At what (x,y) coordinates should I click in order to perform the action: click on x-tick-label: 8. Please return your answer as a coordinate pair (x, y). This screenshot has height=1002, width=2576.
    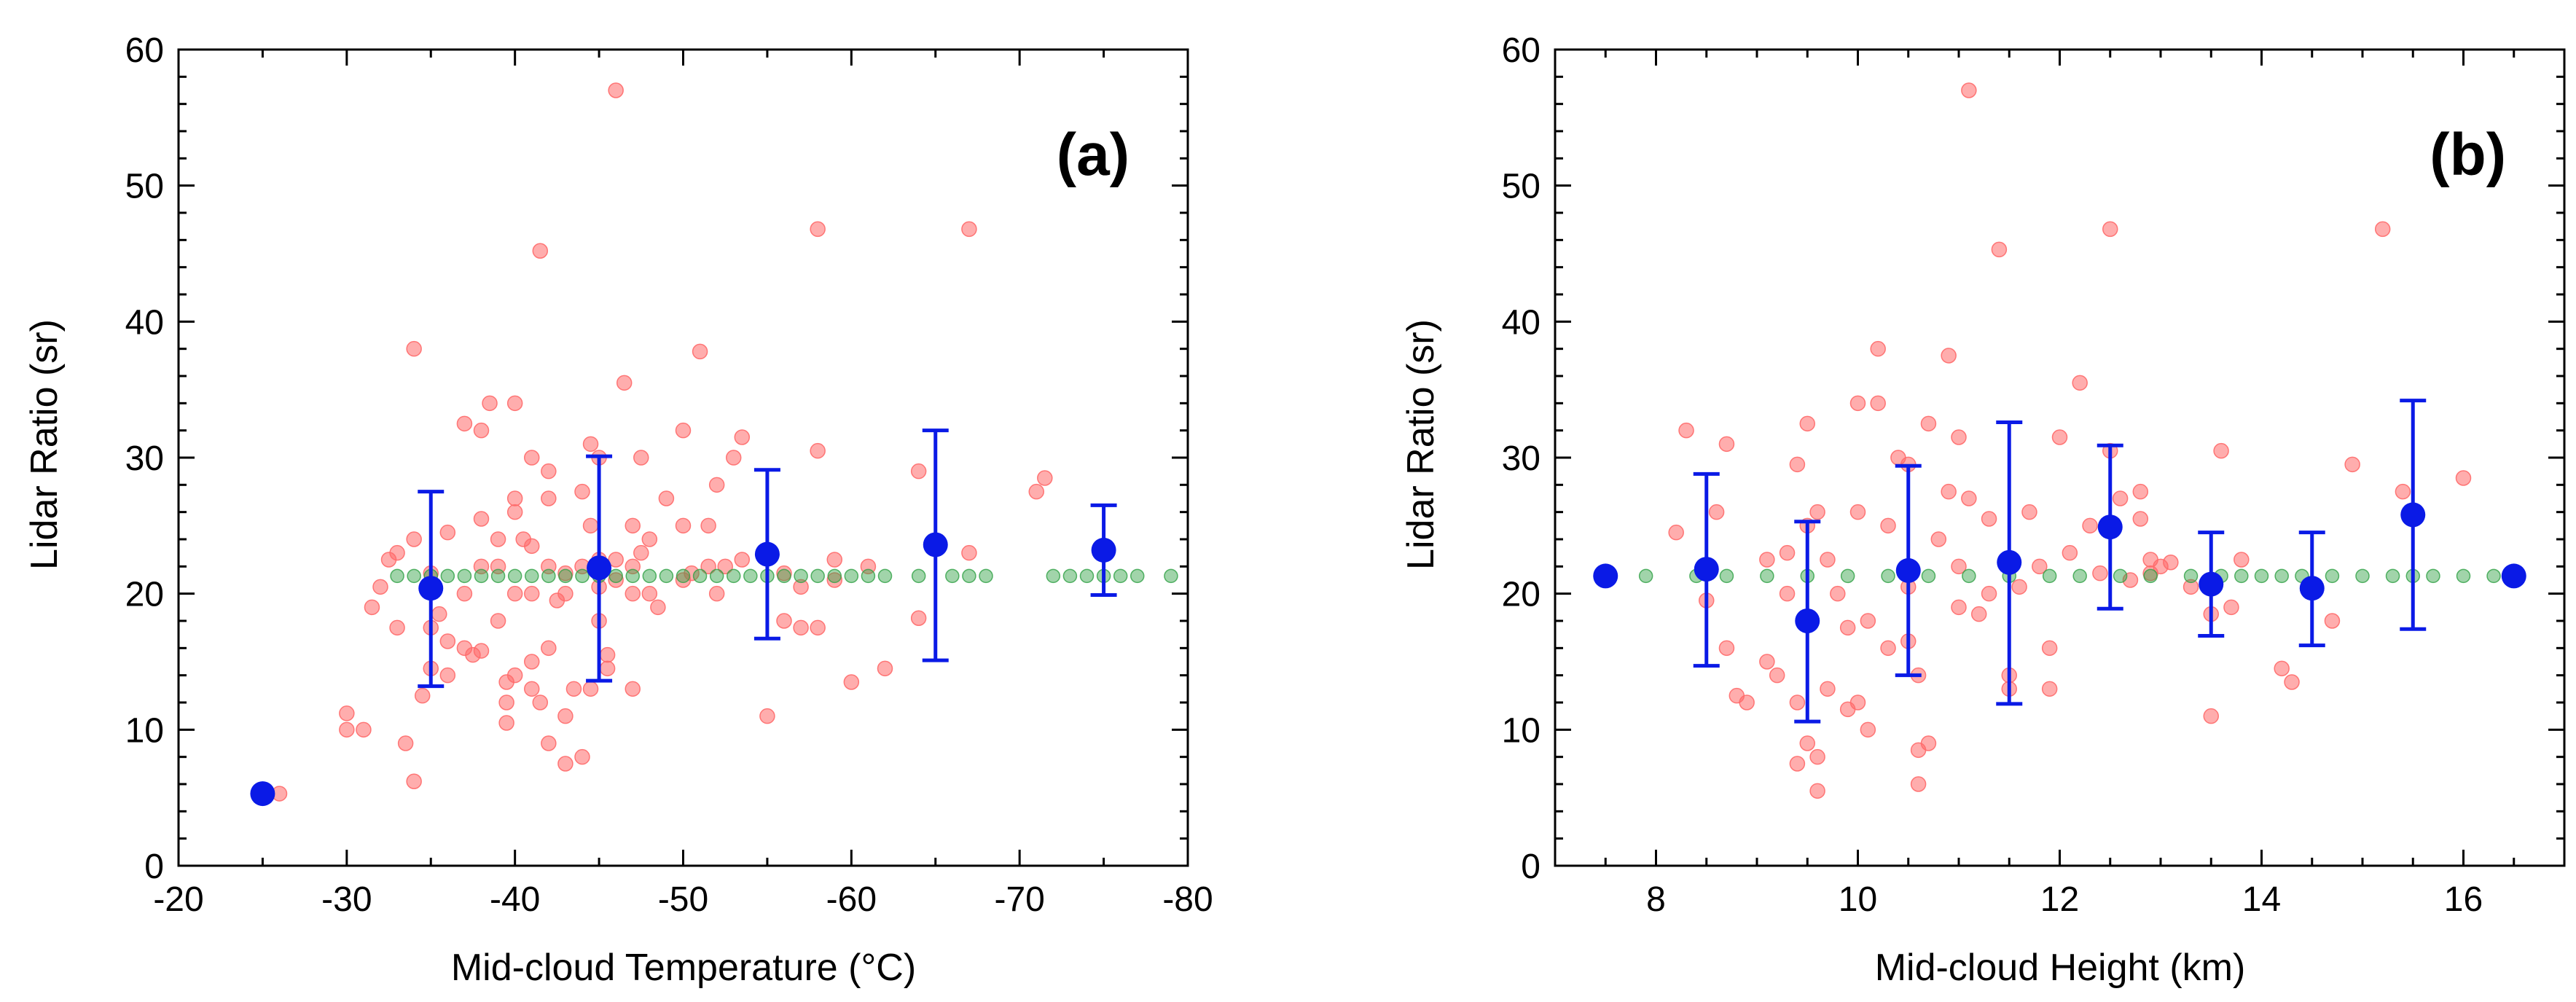
    Looking at the image, I should click on (1656, 899).